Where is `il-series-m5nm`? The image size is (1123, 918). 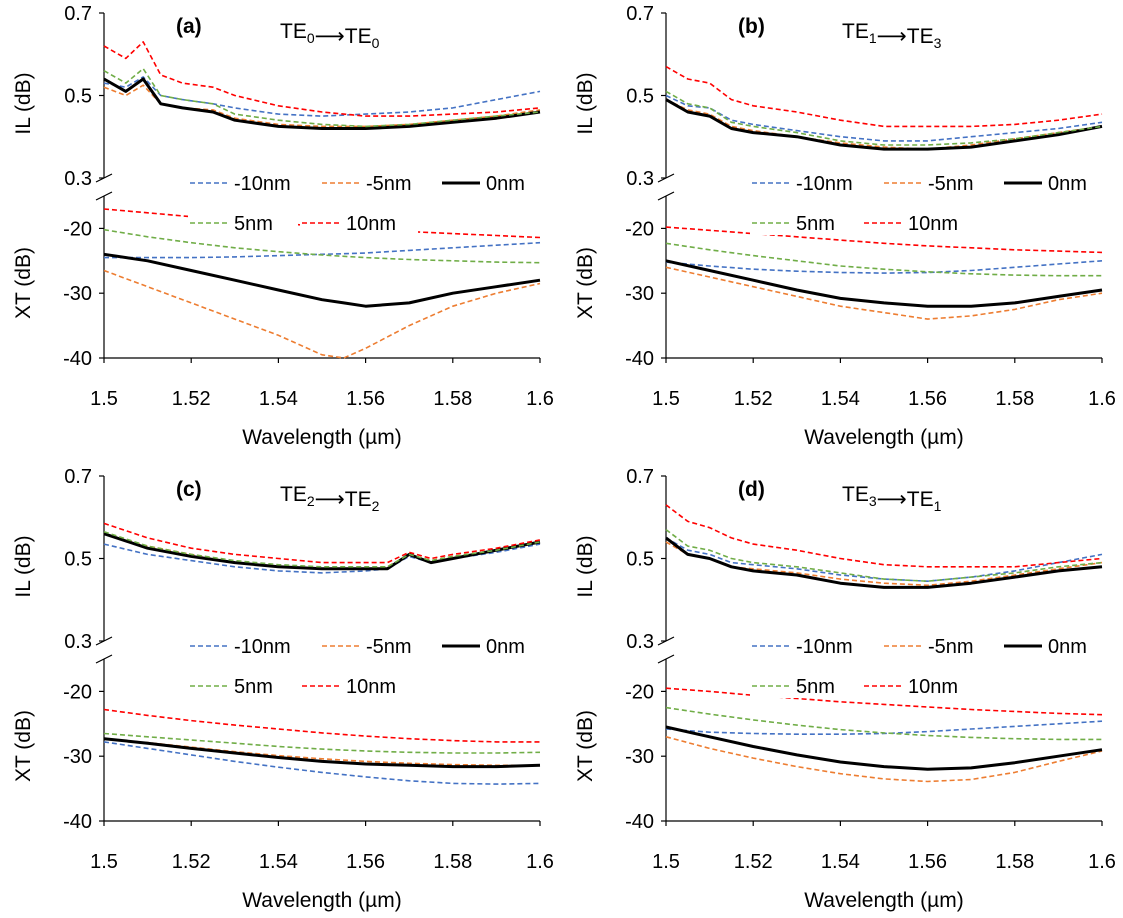 il-series-m5nm is located at coordinates (884, 124).